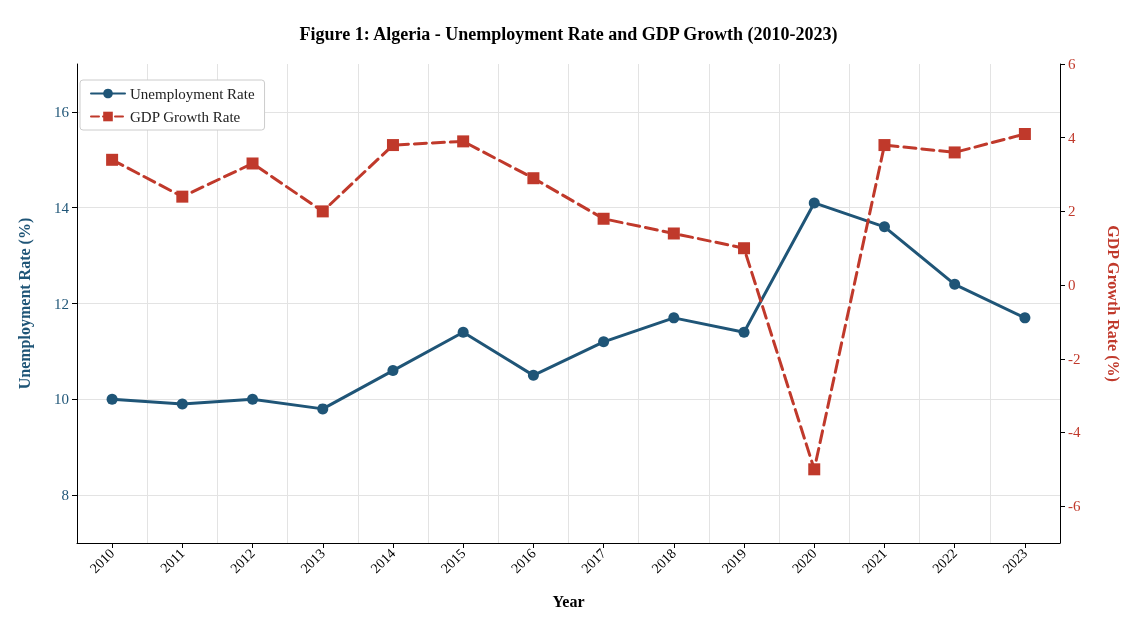 This screenshot has width=1137, height=622. What do you see at coordinates (1074, 358) in the screenshot?
I see `y2-tick-label: -2` at bounding box center [1074, 358].